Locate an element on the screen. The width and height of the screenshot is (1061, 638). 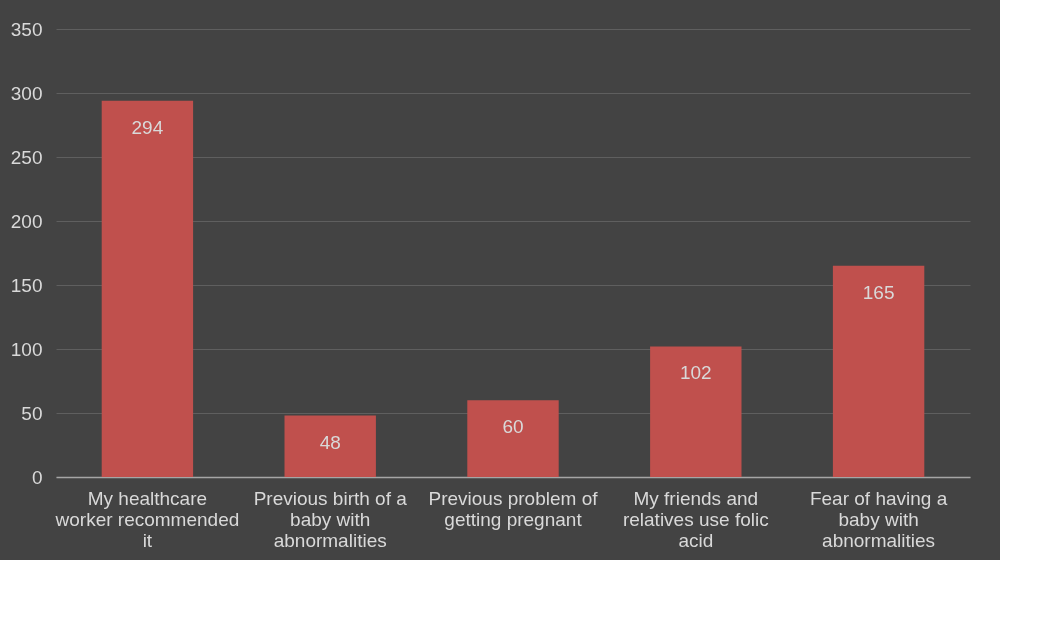
data-label: 294 is located at coordinates (147, 127).